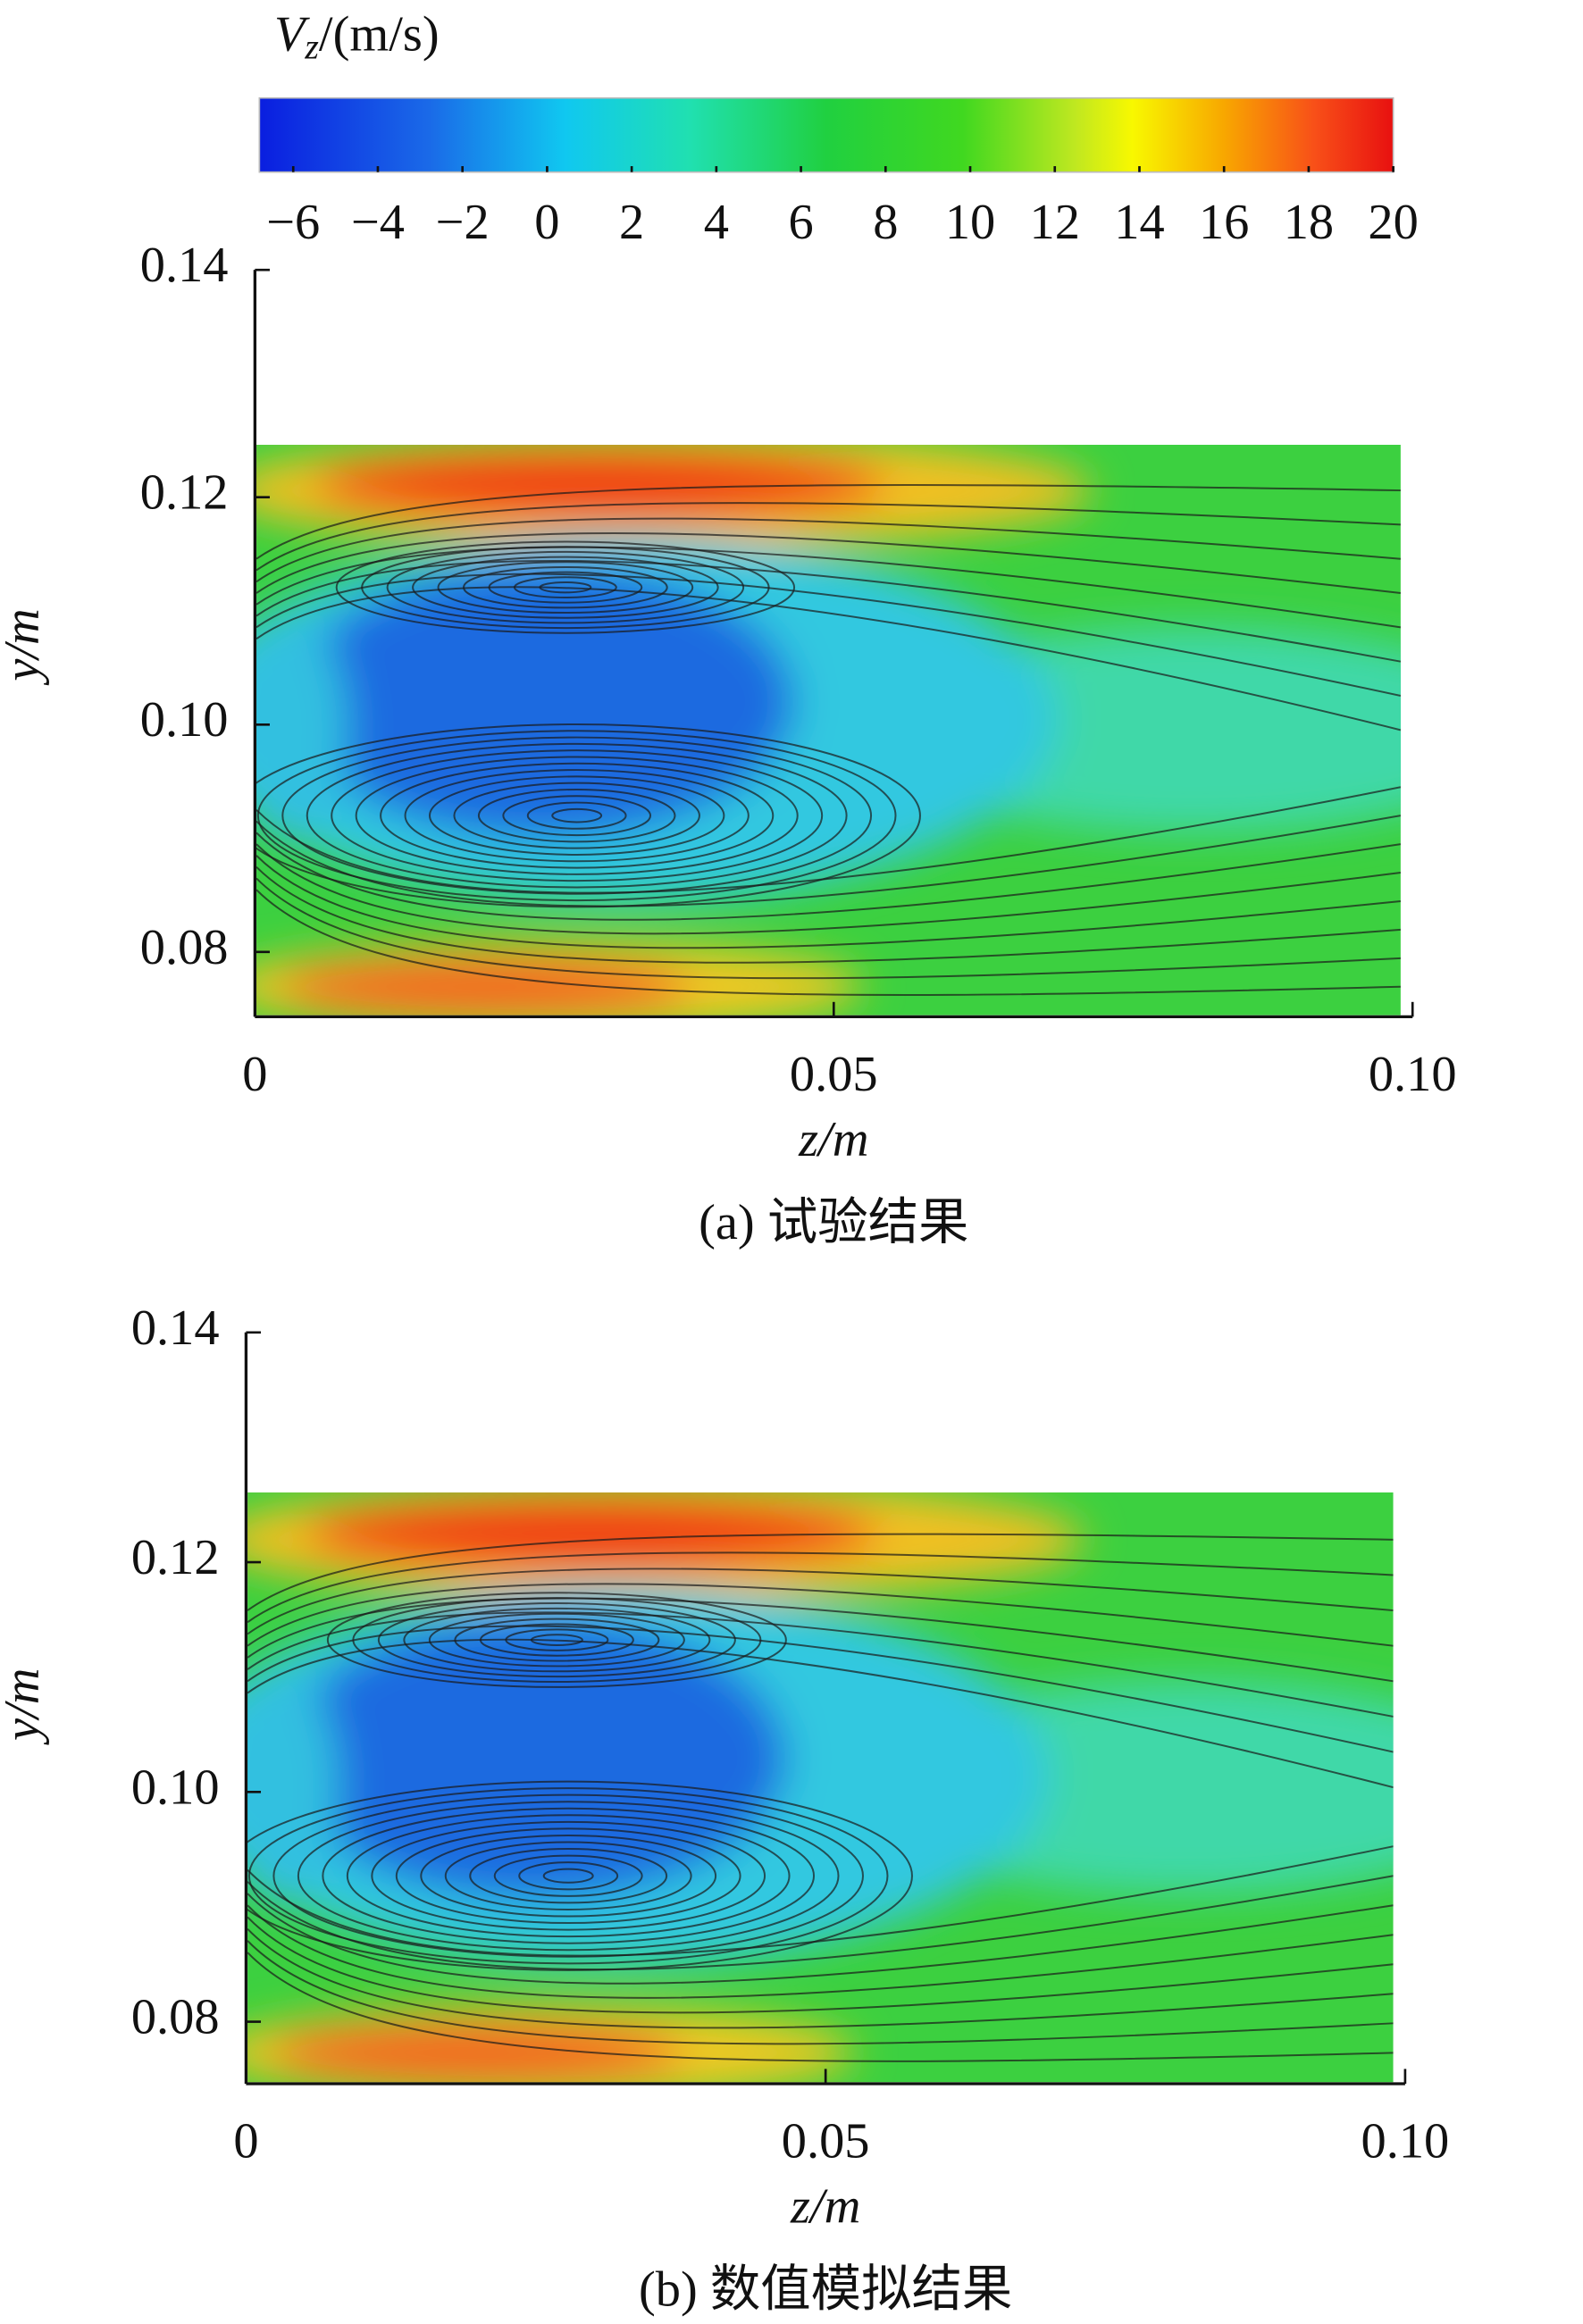 The width and height of the screenshot is (1583, 2324). What do you see at coordinates (833, 1222) in the screenshot?
I see `caption: (a) 试验结果` at bounding box center [833, 1222].